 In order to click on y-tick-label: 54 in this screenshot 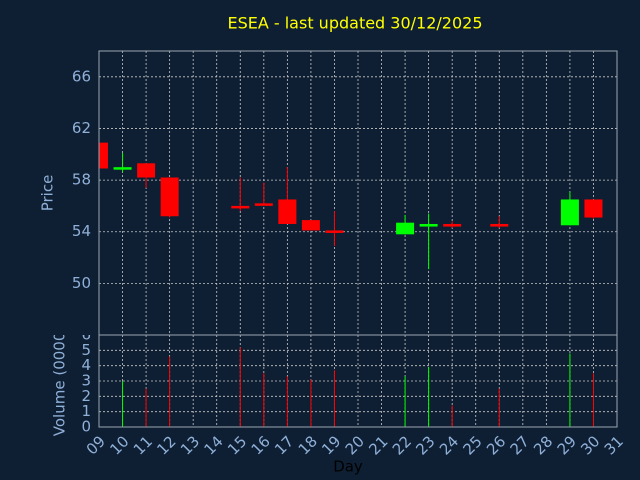, I will do `click(81, 231)`.